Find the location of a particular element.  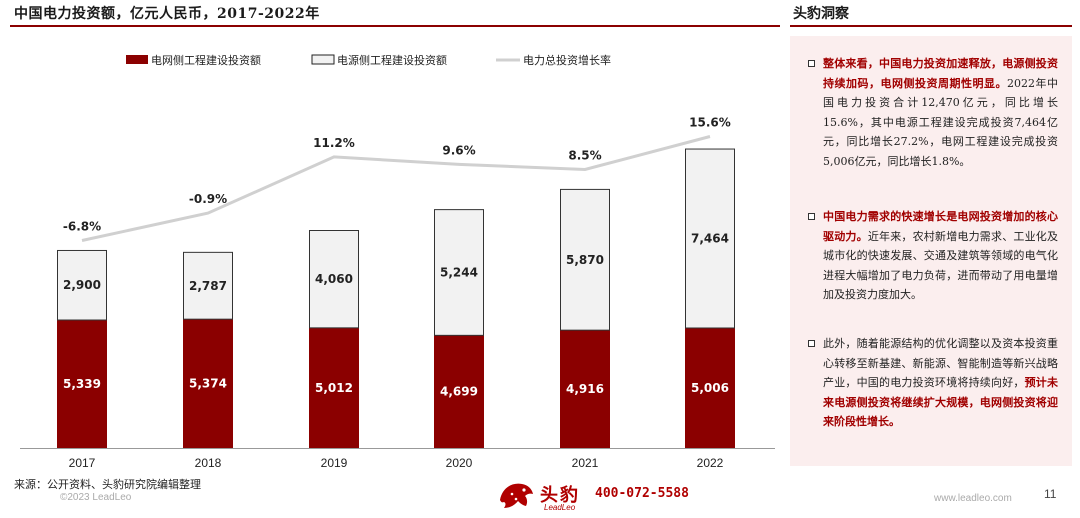

label-source-2018: 2,787 is located at coordinates (208, 286).